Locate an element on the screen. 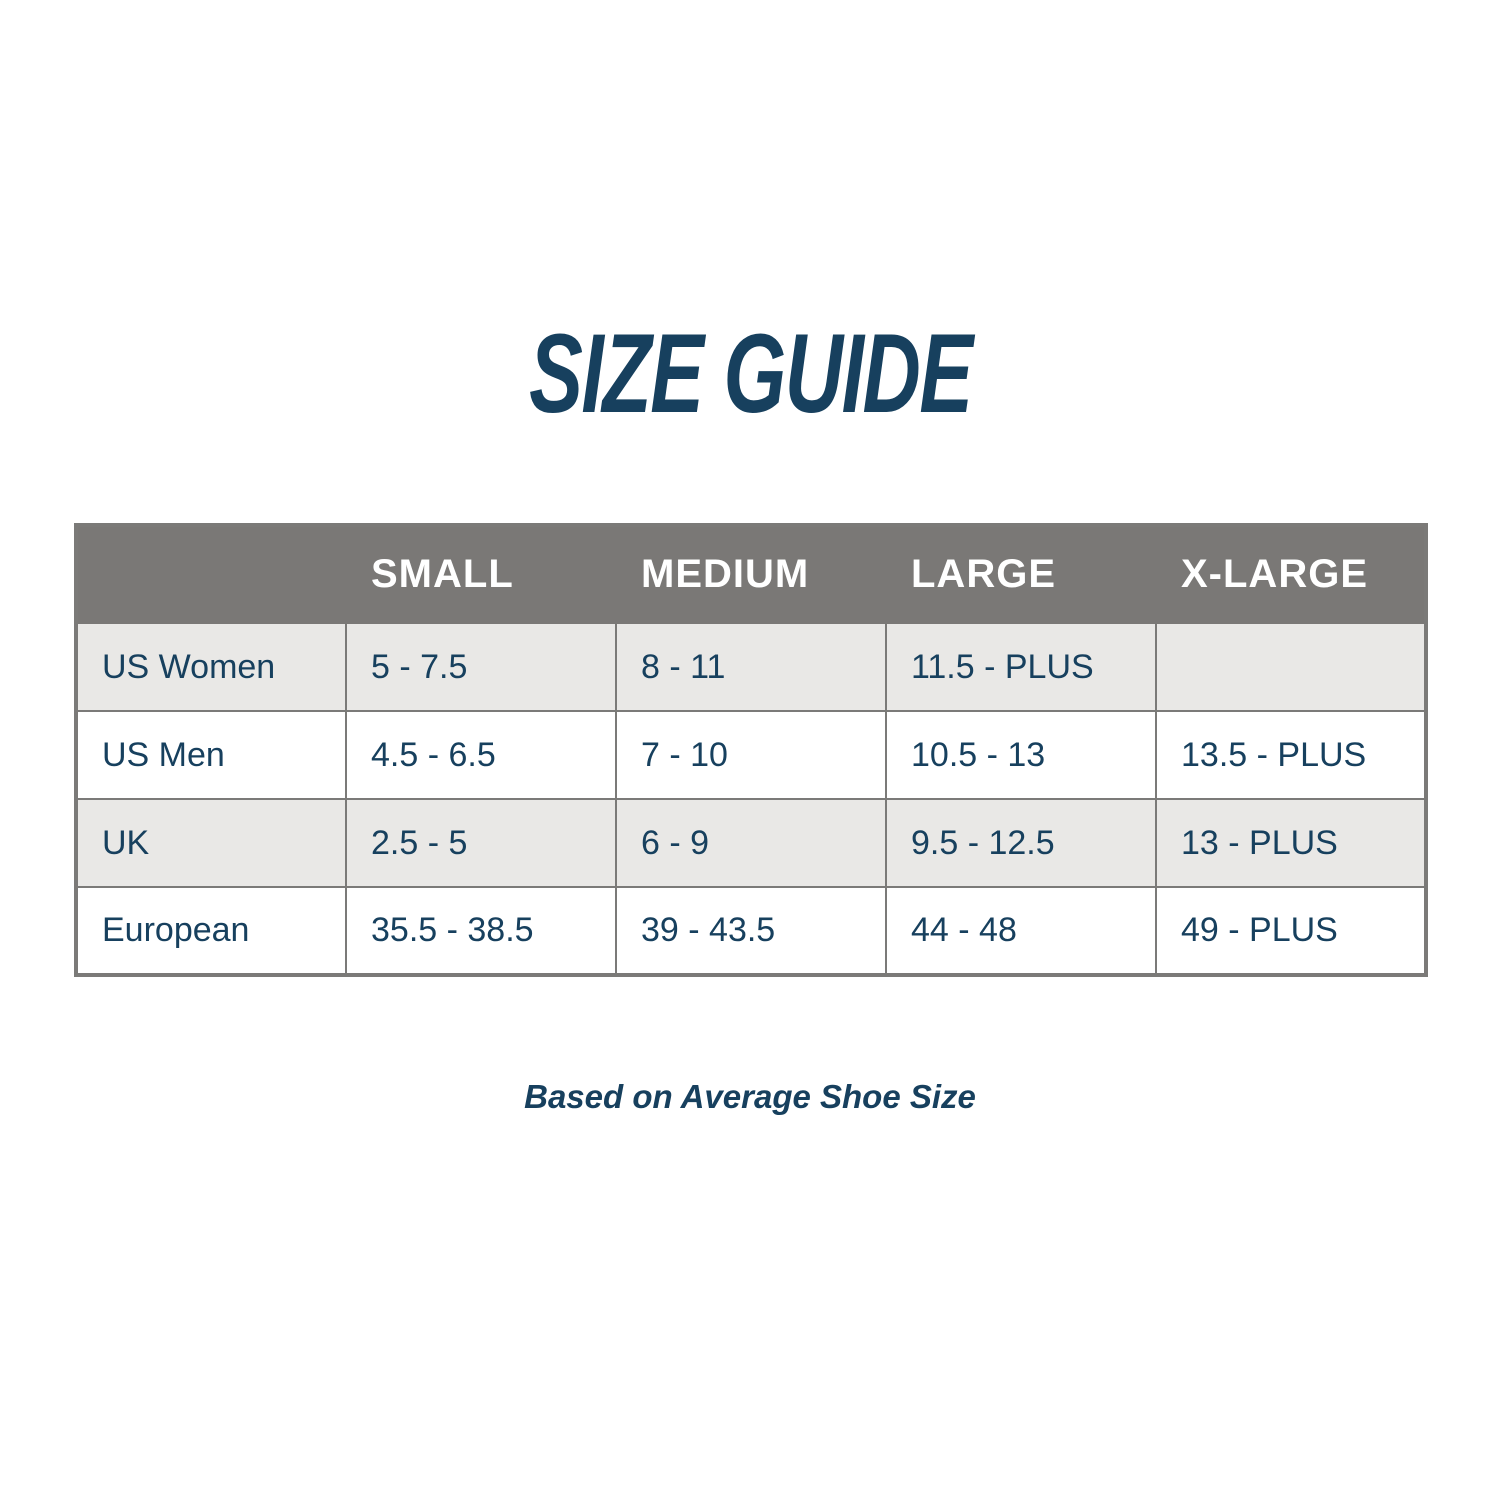 This screenshot has height=1500, width=1500. cell-value: 11.5 - PLUS is located at coordinates (1021, 667).